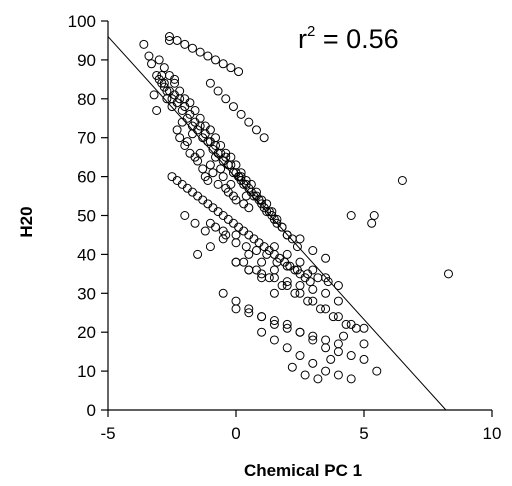 Image resolution: width=512 pixels, height=486 pixels. What do you see at coordinates (311, 31) in the screenshot?
I see `r-squared-sup: 2` at bounding box center [311, 31].